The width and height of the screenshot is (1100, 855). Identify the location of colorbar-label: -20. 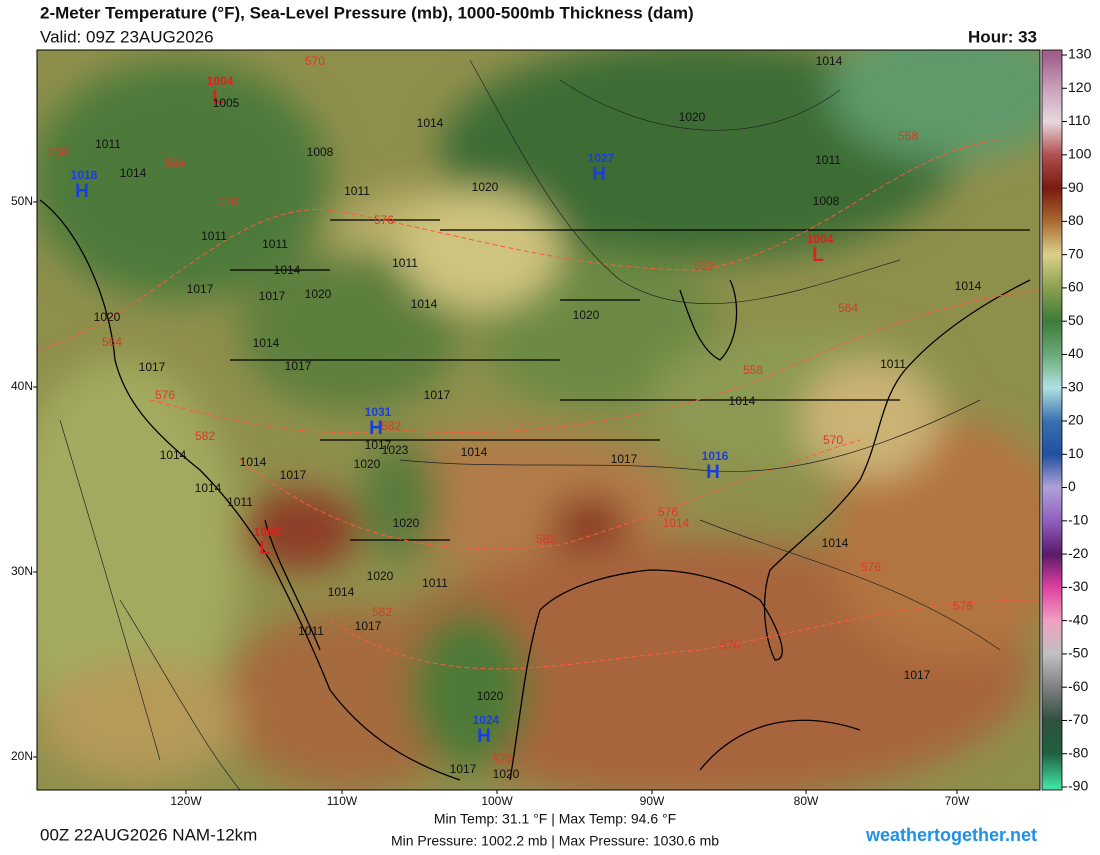
(1078, 553).